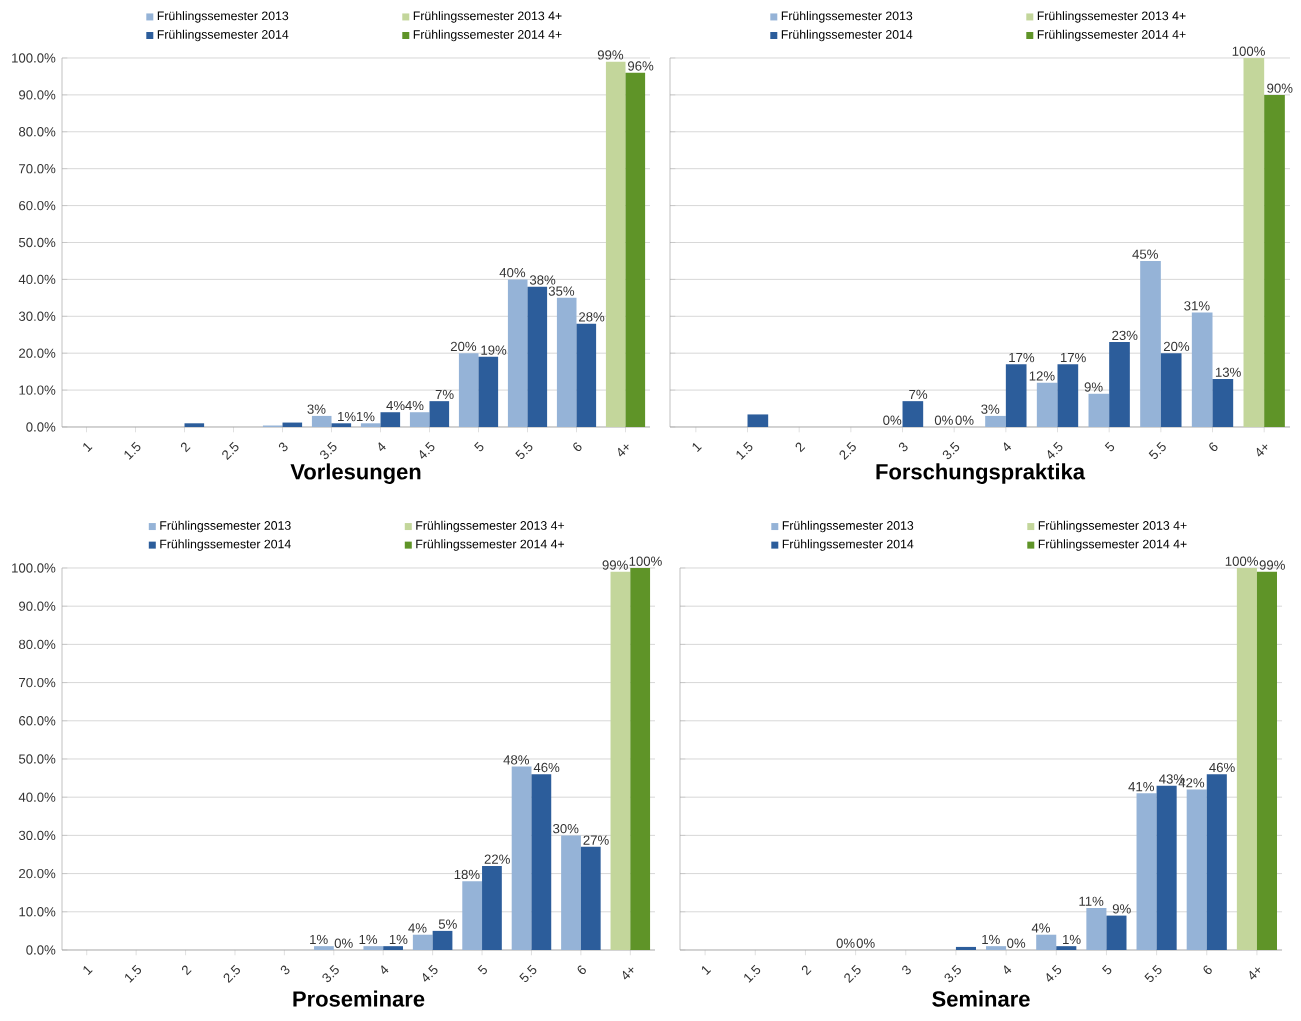 This screenshot has width=1301, height=1021. I want to click on data-label: 3%, so click(316, 409).